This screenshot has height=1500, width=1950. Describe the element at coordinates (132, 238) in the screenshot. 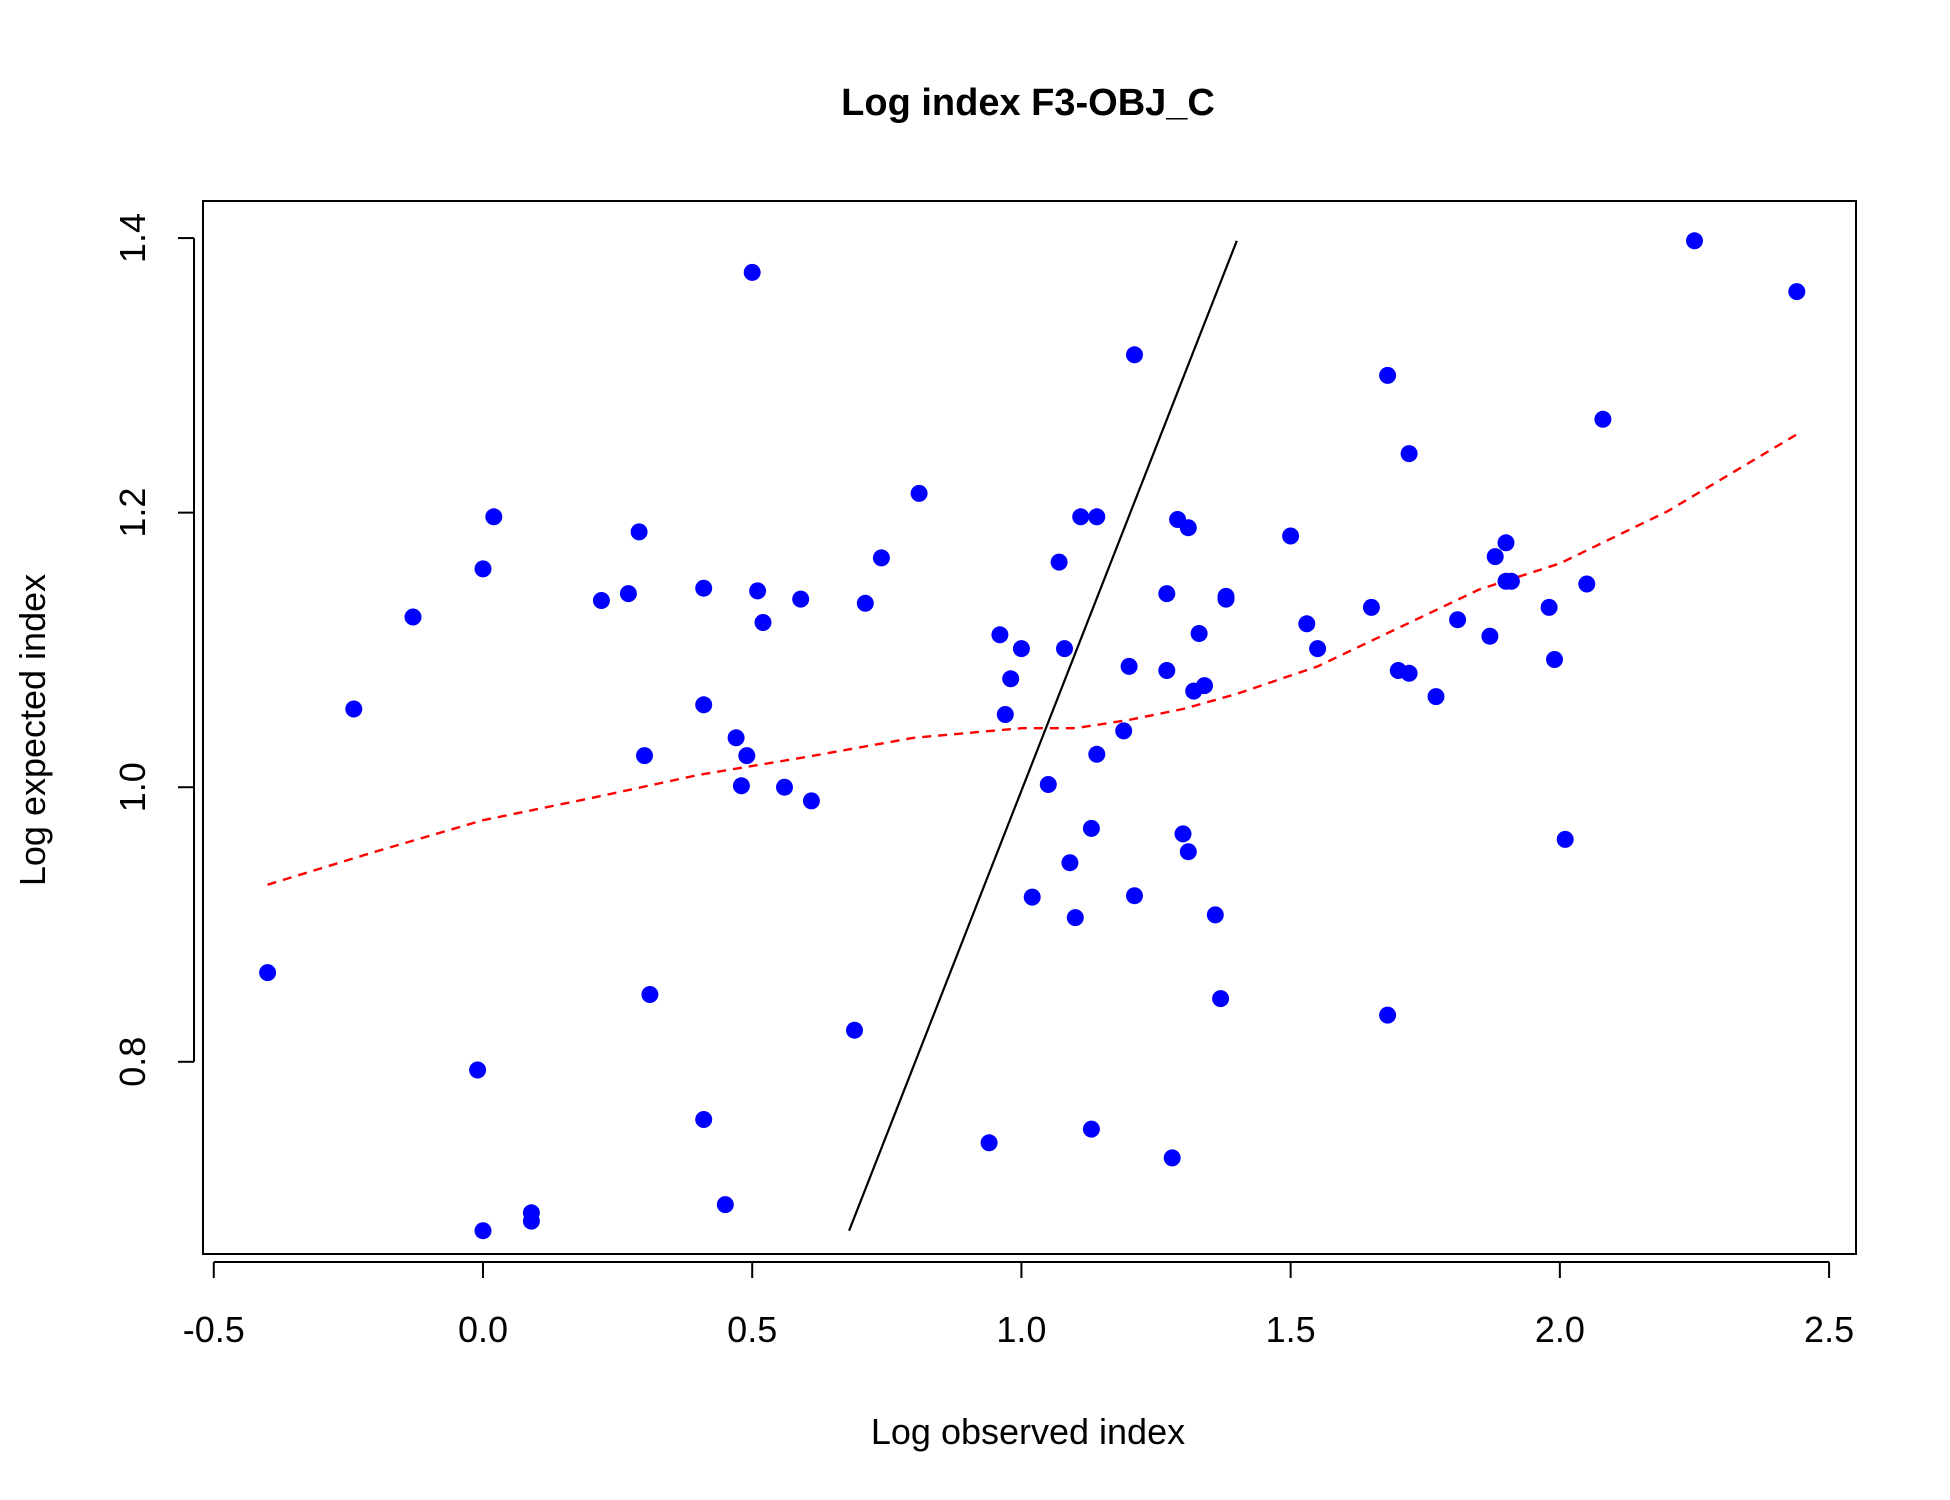

I see `y-tick-label: 1.4` at that location.